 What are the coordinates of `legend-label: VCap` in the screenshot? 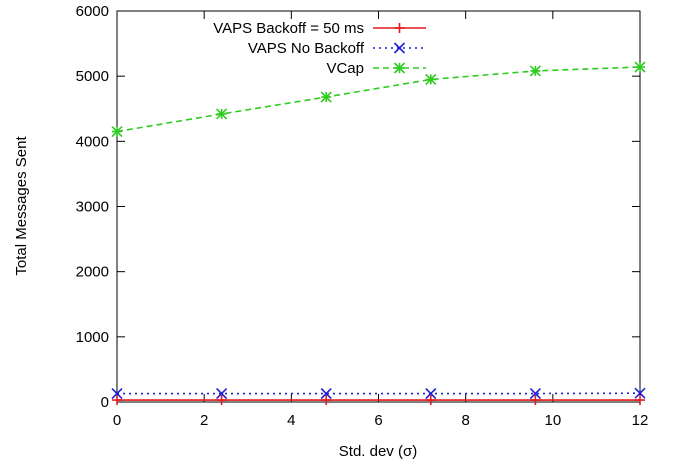 It's located at (345, 68).